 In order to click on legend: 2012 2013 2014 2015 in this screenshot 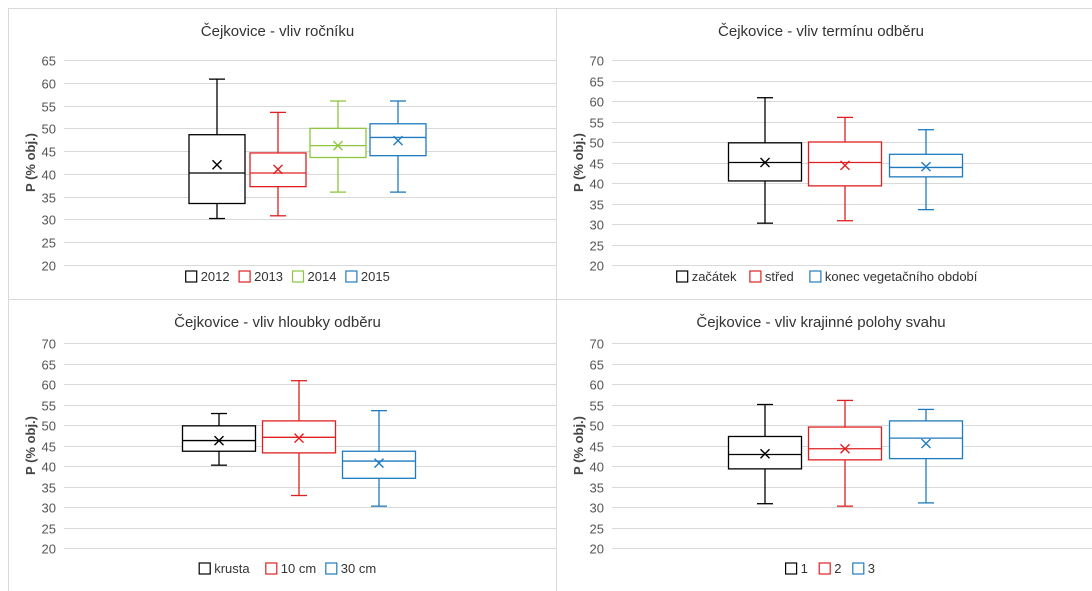, I will do `click(287, 276)`.